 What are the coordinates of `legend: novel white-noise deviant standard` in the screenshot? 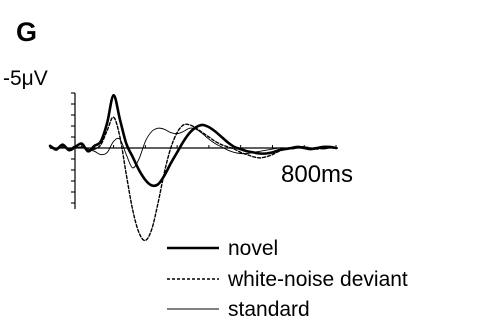 It's located at (287, 279).